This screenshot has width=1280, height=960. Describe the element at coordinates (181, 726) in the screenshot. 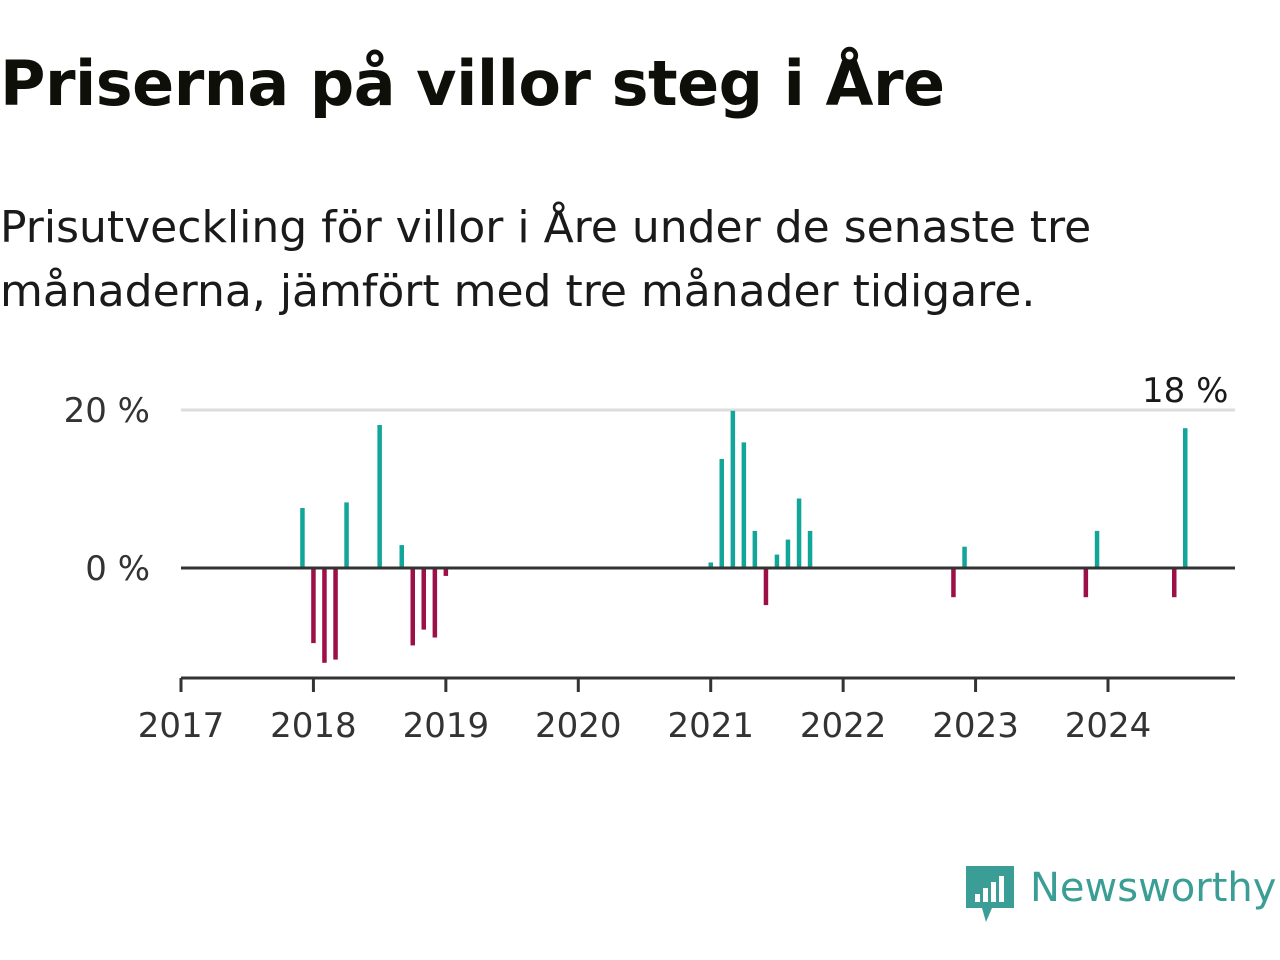

I see `x-tick-label: 2017` at that location.